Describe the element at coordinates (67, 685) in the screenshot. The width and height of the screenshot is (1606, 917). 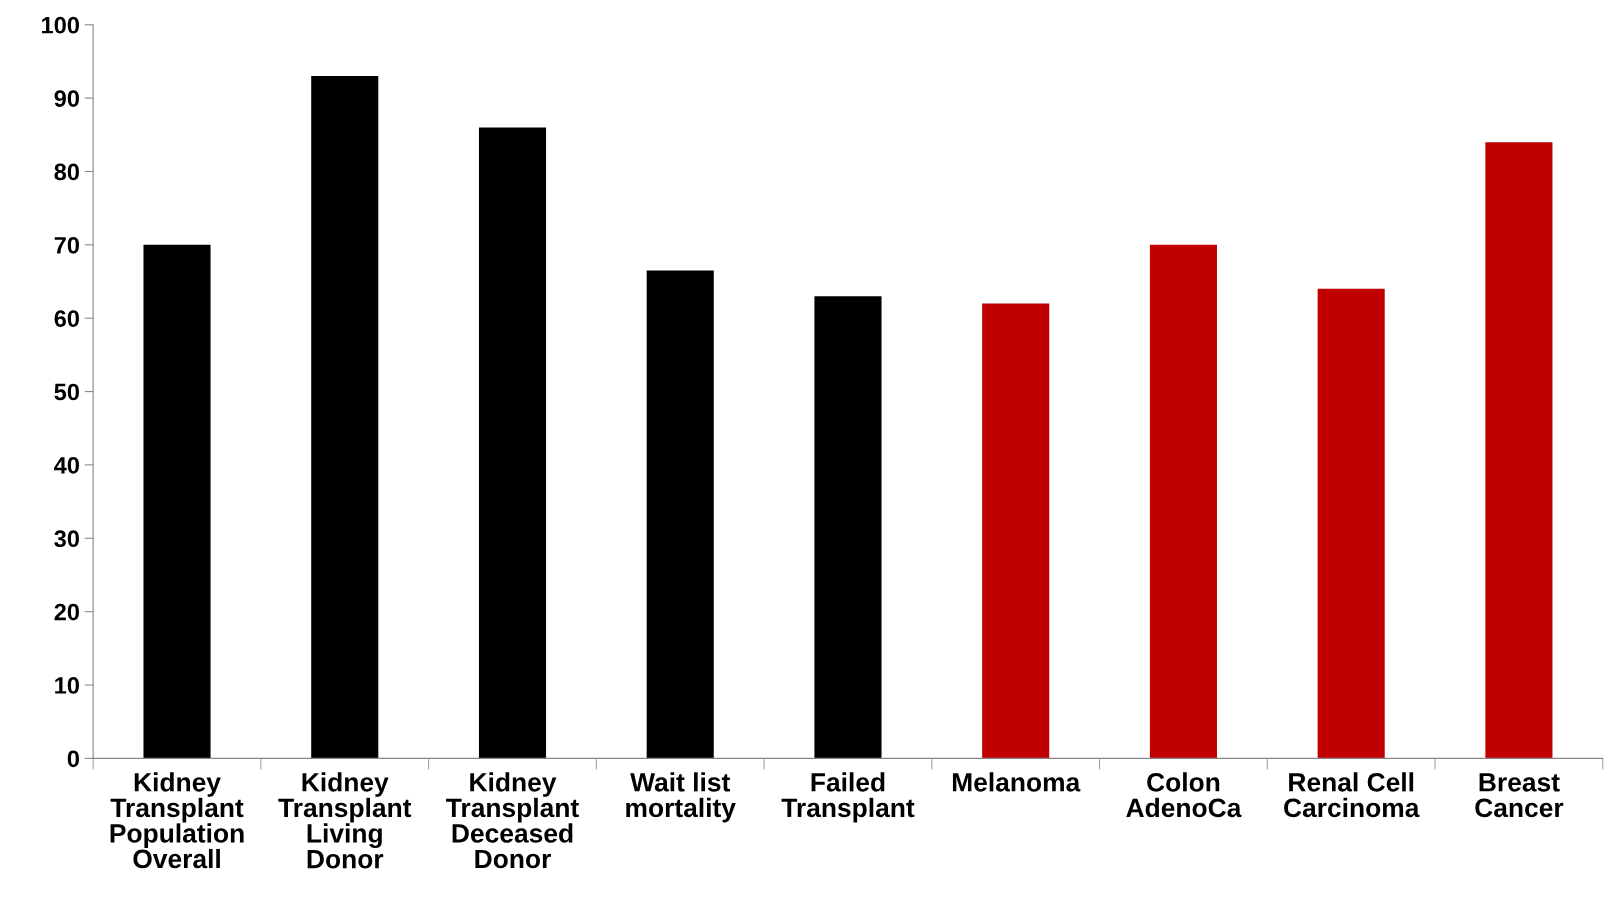
I see `y-tick-label: 10` at that location.